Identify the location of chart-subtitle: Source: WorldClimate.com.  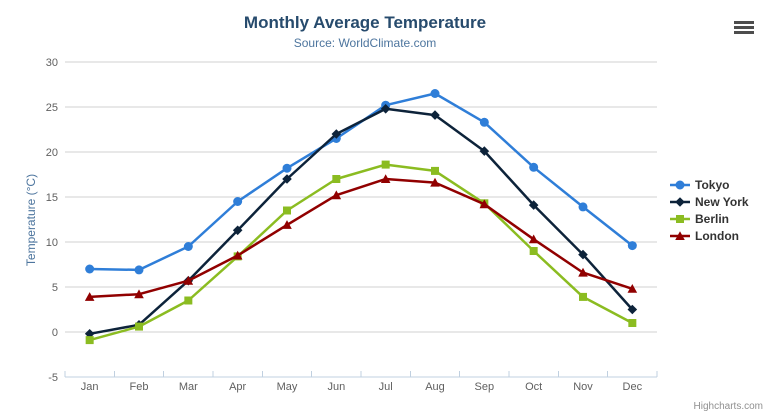
(365, 43).